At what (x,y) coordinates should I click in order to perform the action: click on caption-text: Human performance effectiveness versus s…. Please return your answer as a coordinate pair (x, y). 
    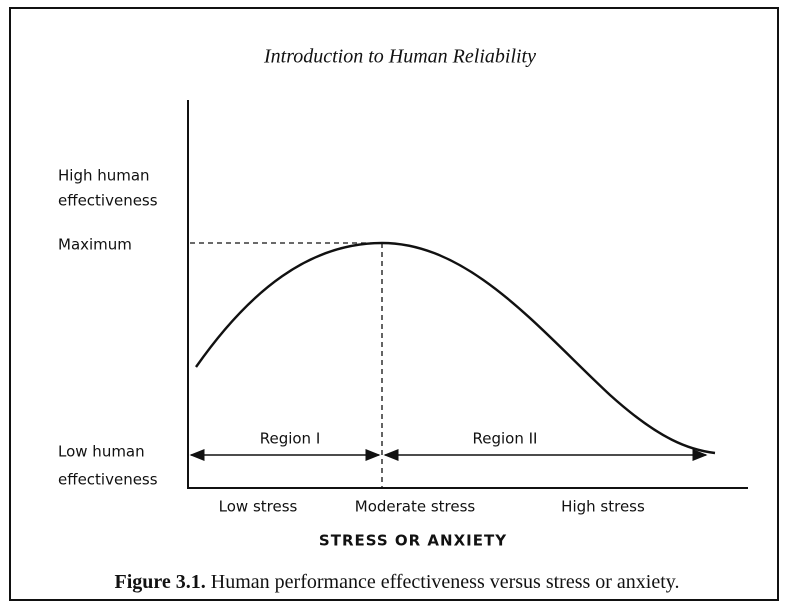
    Looking at the image, I should click on (445, 582).